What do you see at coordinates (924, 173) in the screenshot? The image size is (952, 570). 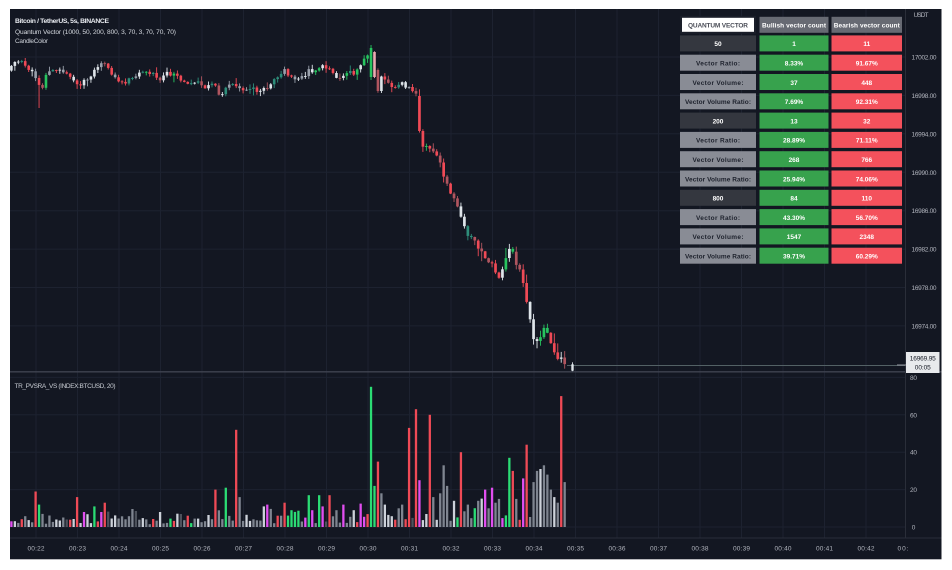 I see `svg-text: 16990.00` at bounding box center [924, 173].